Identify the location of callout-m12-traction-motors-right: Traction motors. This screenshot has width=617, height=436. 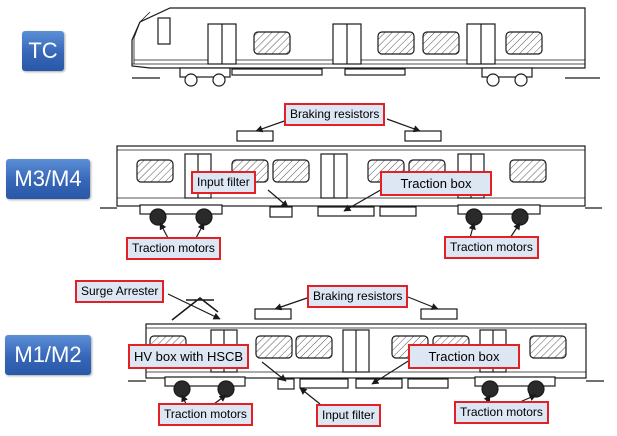
(501, 412).